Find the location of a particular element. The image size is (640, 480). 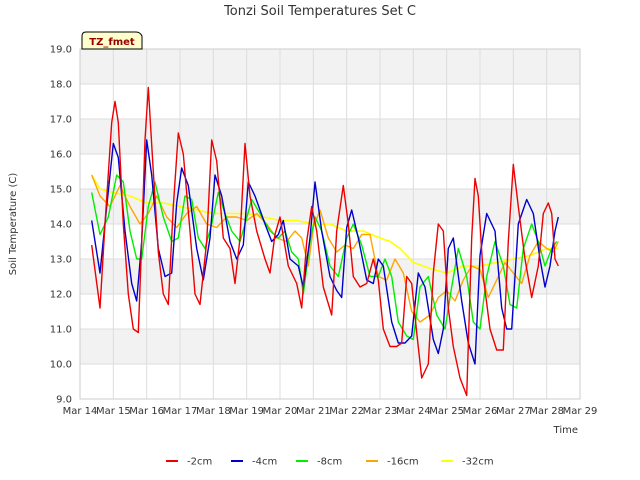

legend-label: -4cm is located at coordinates (264, 462).